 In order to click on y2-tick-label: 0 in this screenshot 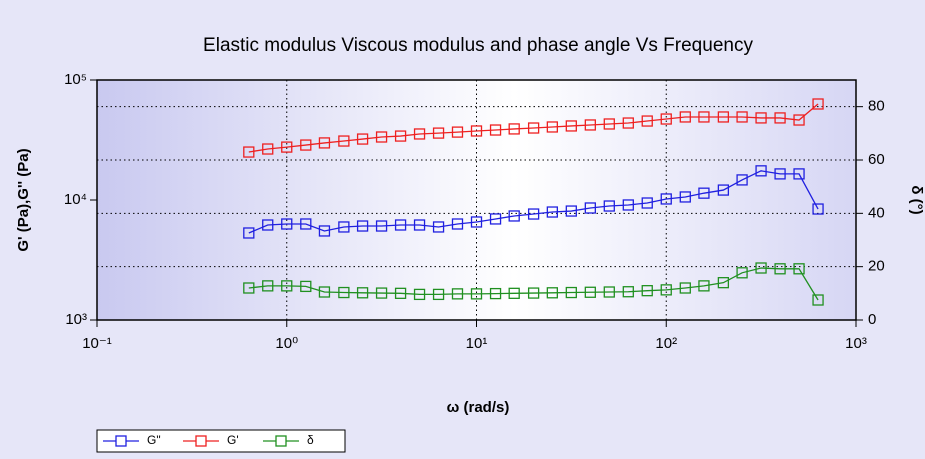, I will do `click(872, 319)`.